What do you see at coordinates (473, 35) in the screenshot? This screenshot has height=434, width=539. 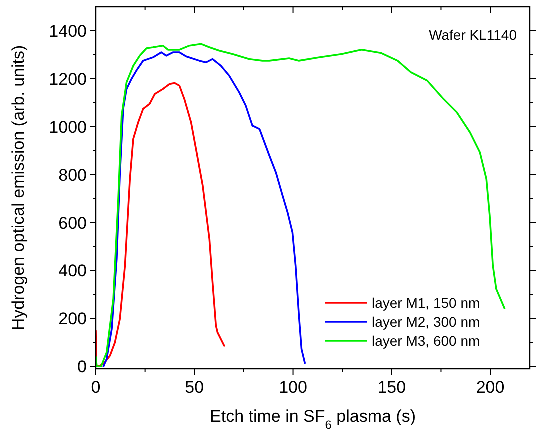 I see `annotation: Wafer KL1140` at bounding box center [473, 35].